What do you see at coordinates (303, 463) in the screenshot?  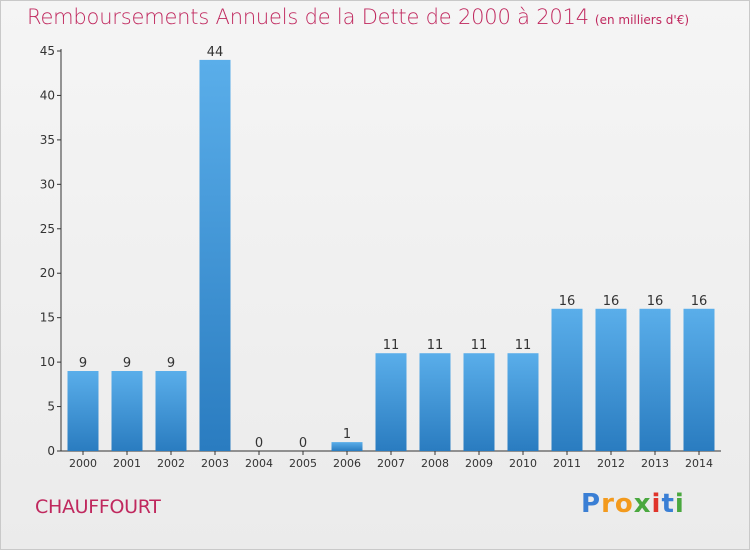 I see `x-tick-label-2005: 2005` at bounding box center [303, 463].